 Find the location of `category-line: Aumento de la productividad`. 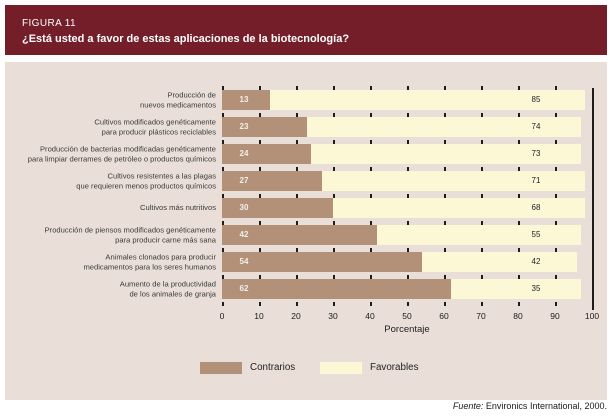

category-line: Aumento de la productividad is located at coordinates (167, 284).